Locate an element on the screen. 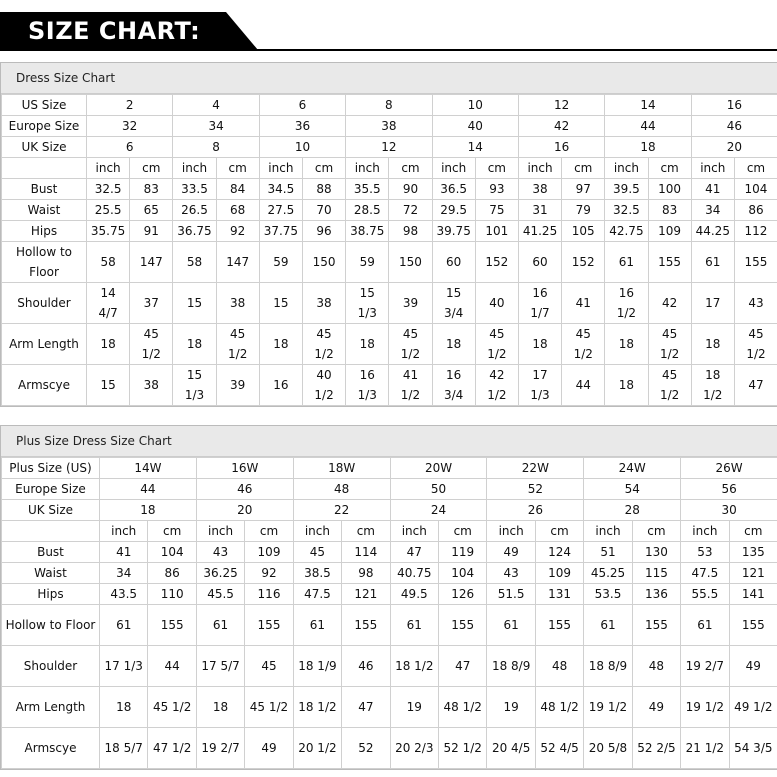 Image resolution: width=777 pixels, height=777 pixels. size-cell: 56 is located at coordinates (728, 489).